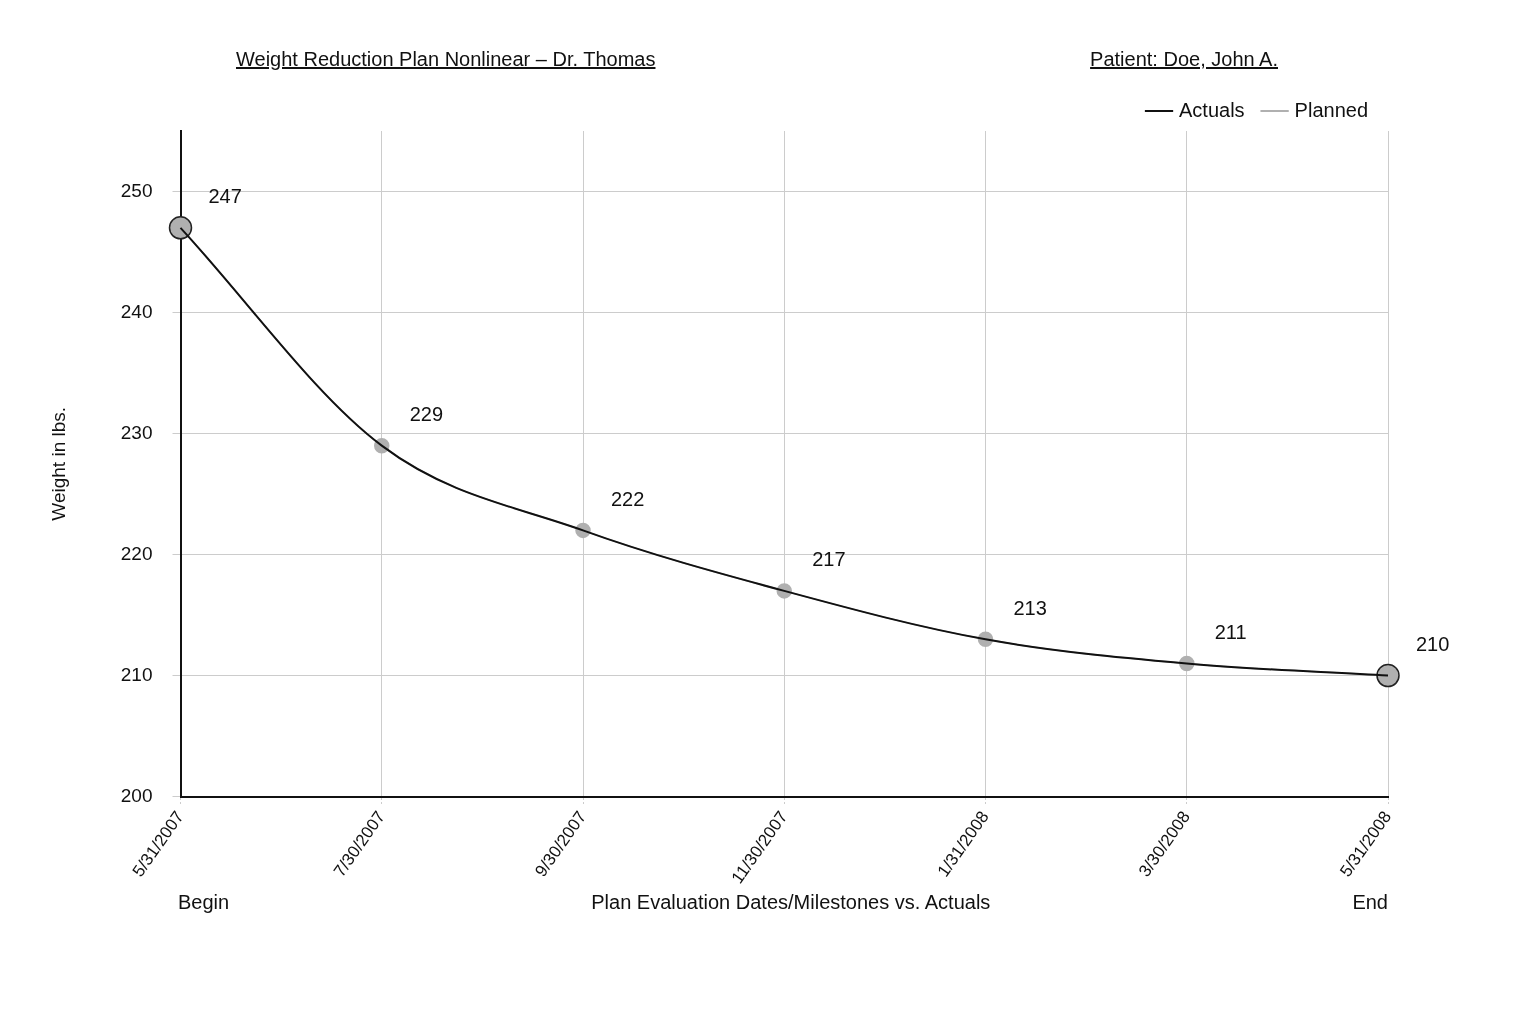 This screenshot has height=1029, width=1523. What do you see at coordinates (791, 902) in the screenshot?
I see `x-axis-title: Plan Evaluation Dates/Milestones vs. Actuals` at bounding box center [791, 902].